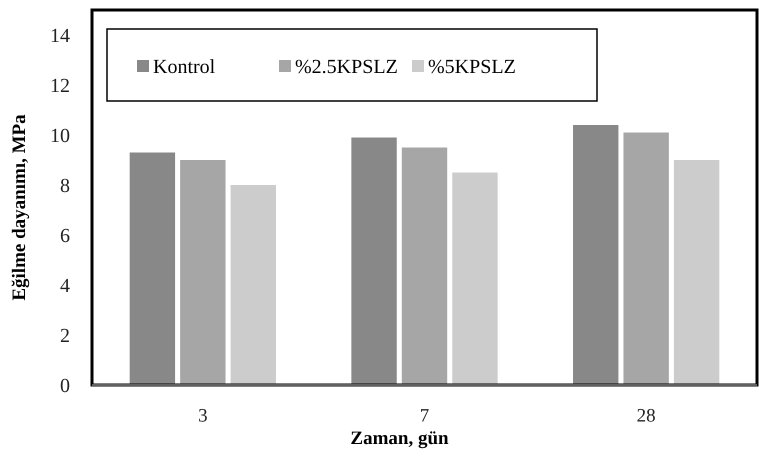  What do you see at coordinates (65, 336) in the screenshot?
I see `y-tick-label: 2` at bounding box center [65, 336].